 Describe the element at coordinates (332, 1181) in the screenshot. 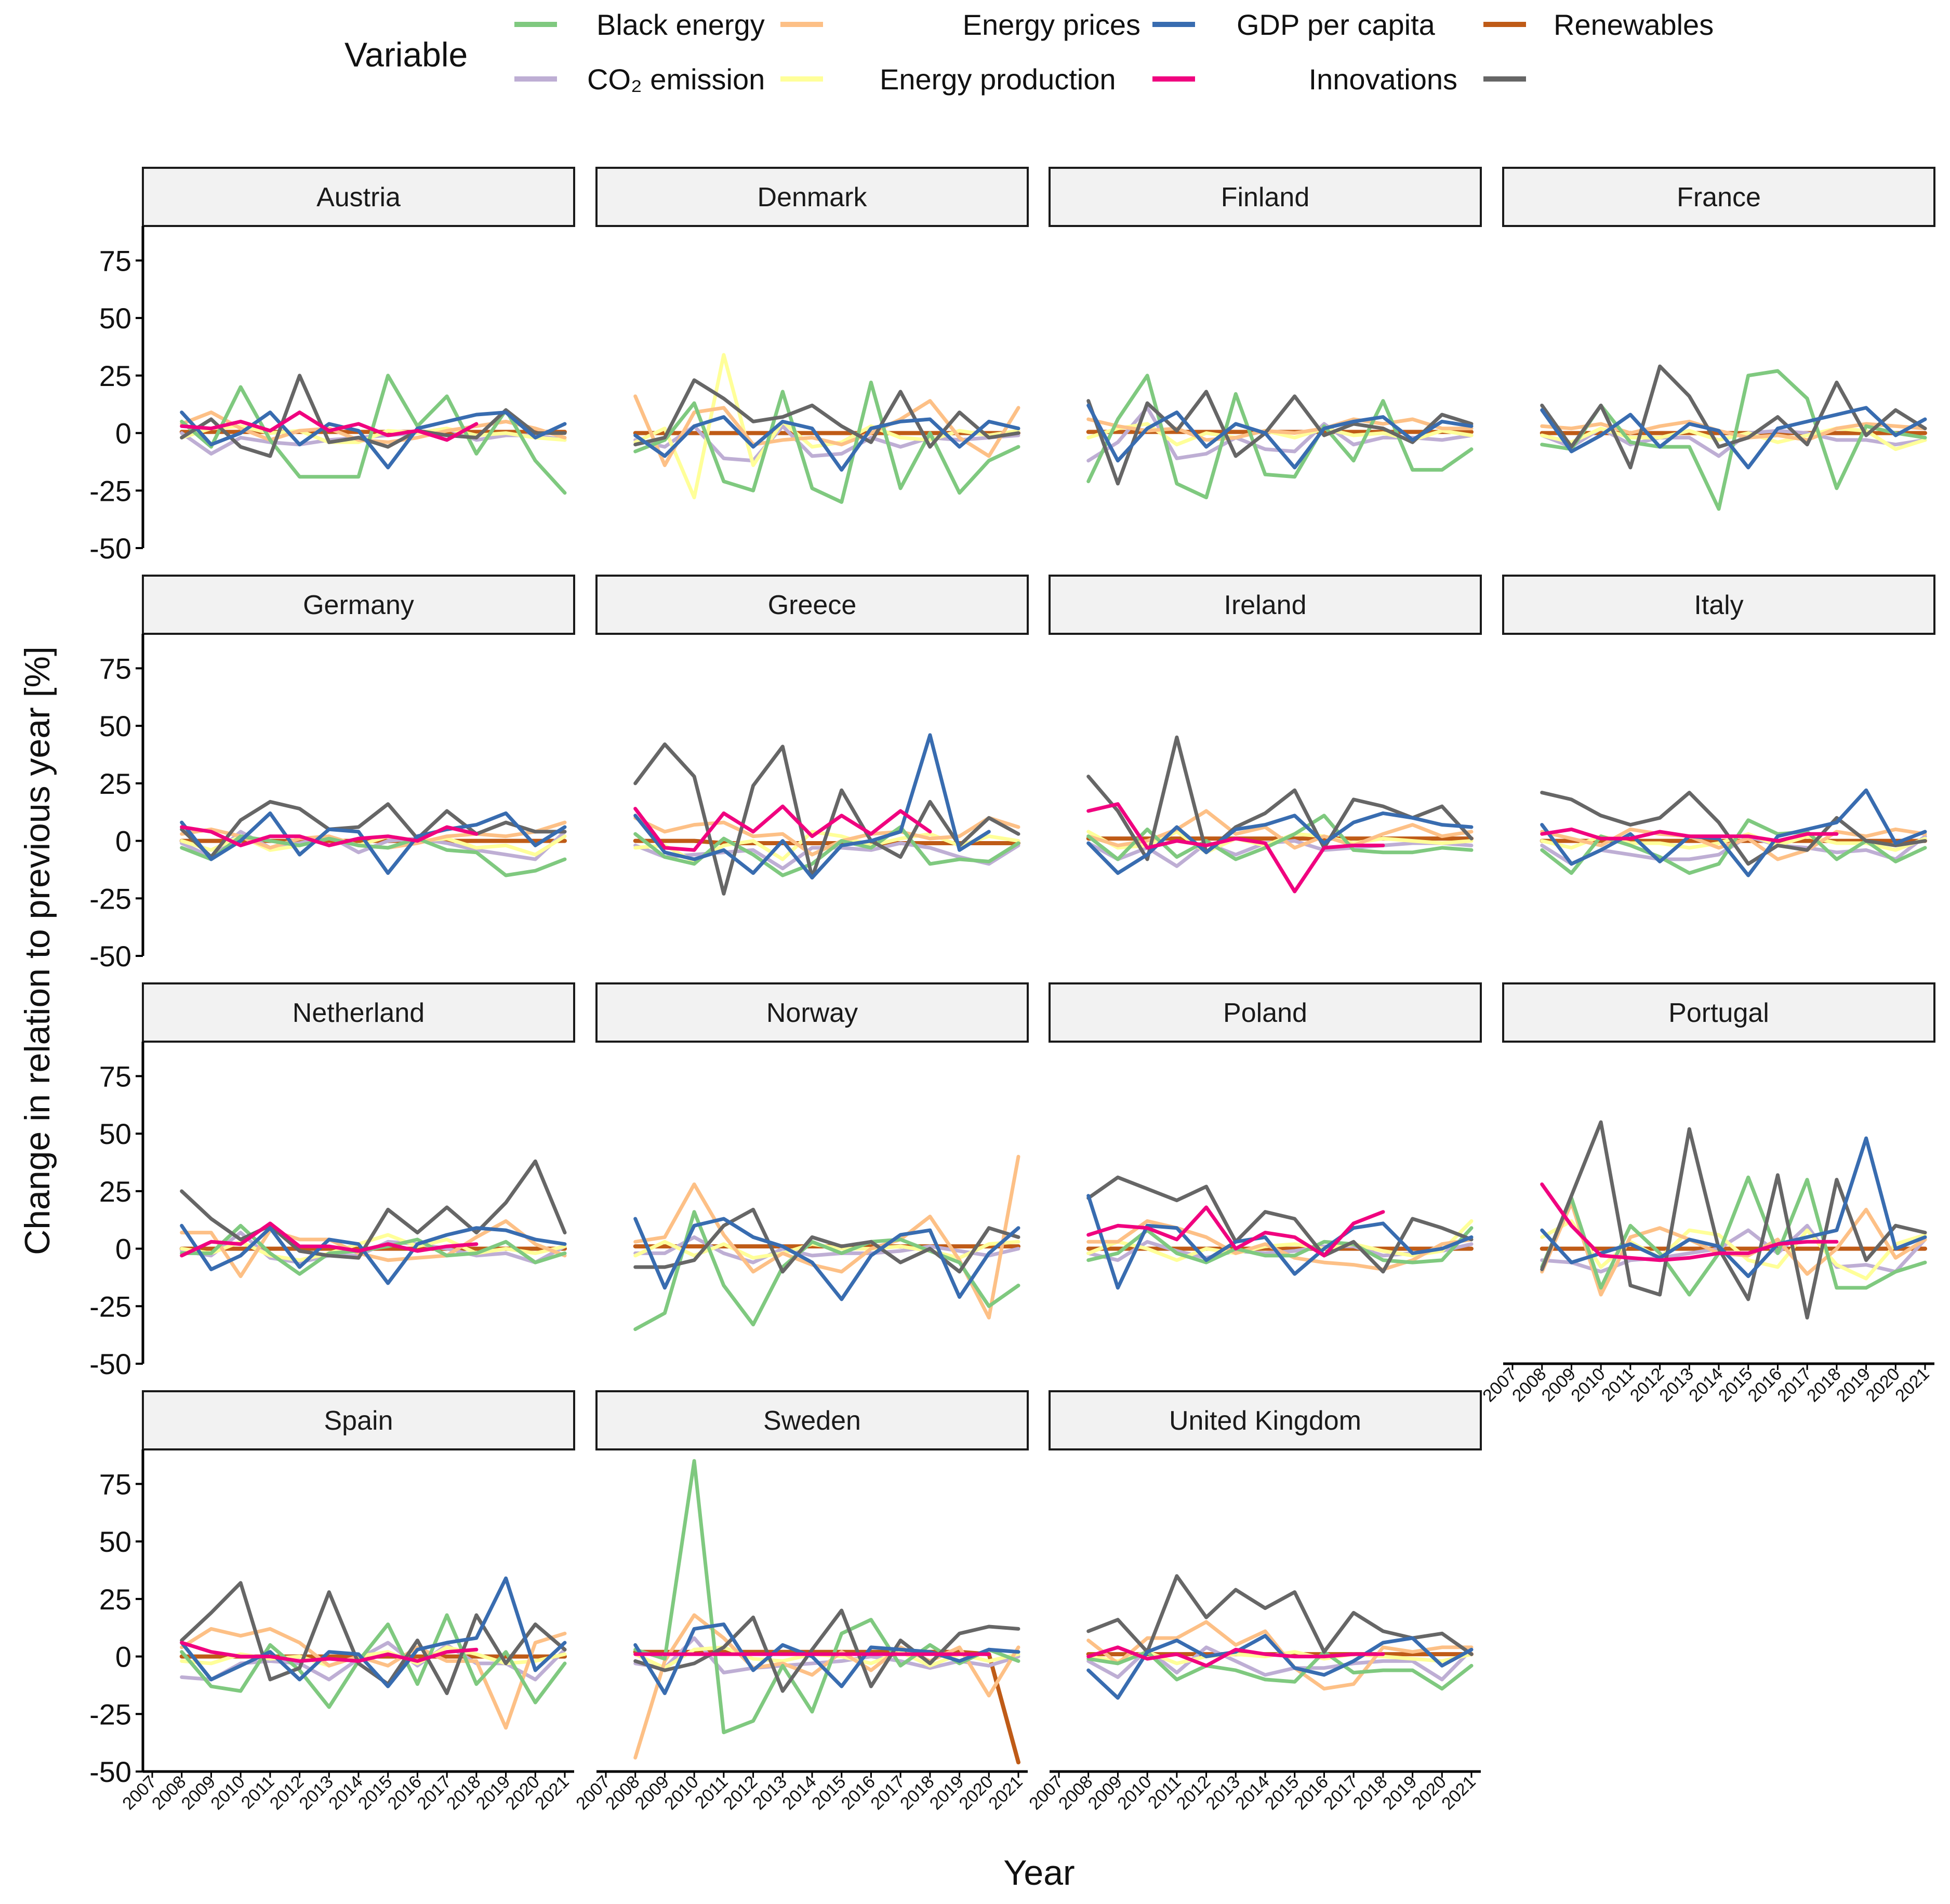

I see `panel-netherland: Netherland 75 50 25 0 -25 -50` at that location.